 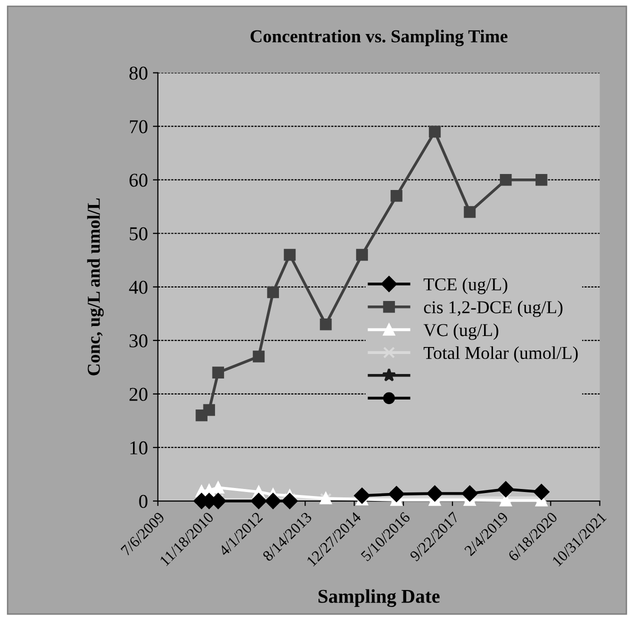 I want to click on x-axis-title: Sampling Date, so click(x=379, y=598).